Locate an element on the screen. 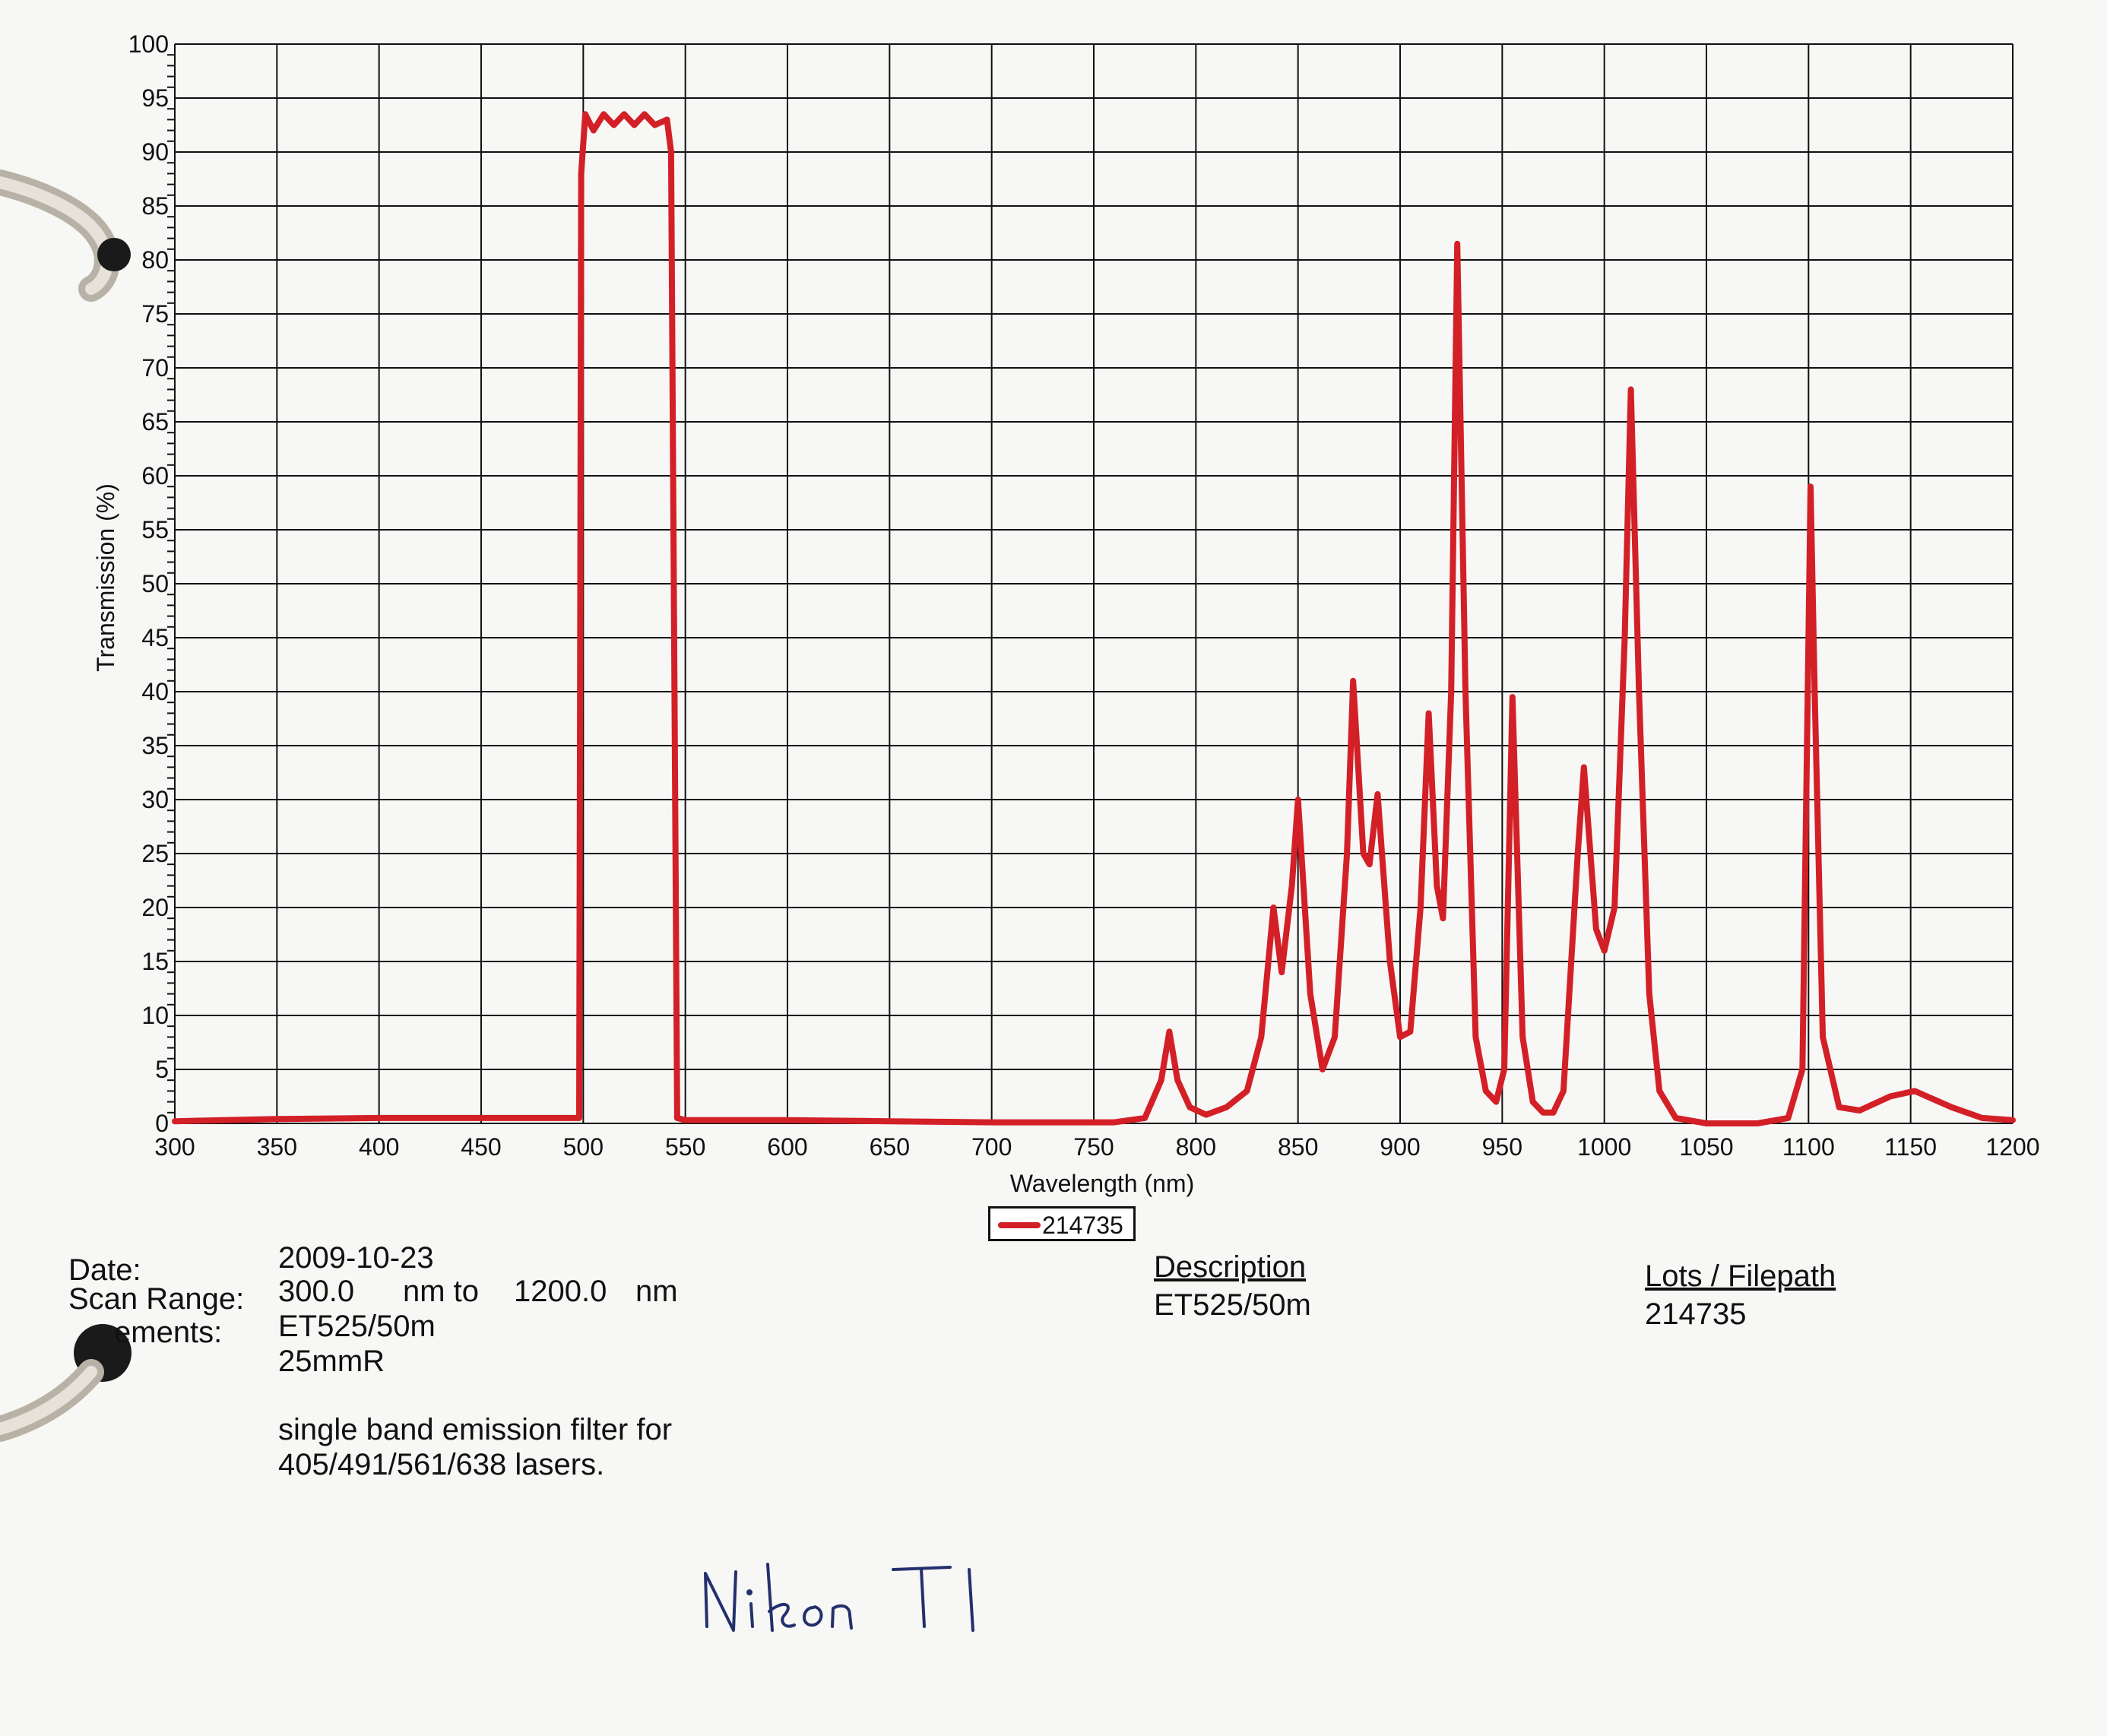 This screenshot has width=2107, height=1736. lots-filepath-value: 214735 is located at coordinates (1696, 1314).